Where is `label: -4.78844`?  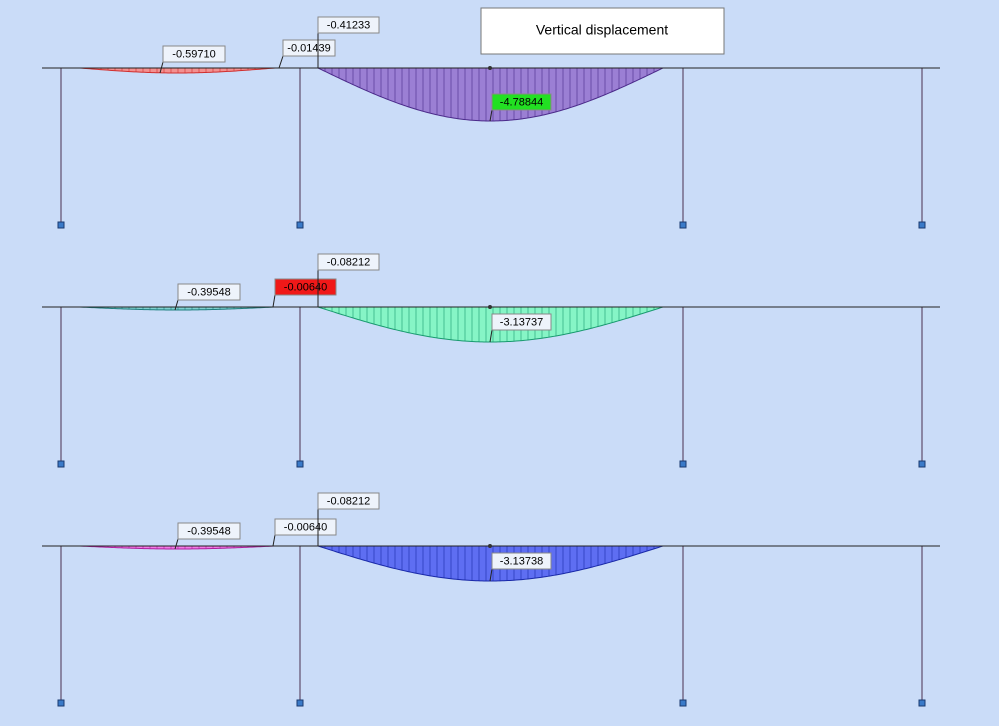 label: -4.78844 is located at coordinates (521, 102).